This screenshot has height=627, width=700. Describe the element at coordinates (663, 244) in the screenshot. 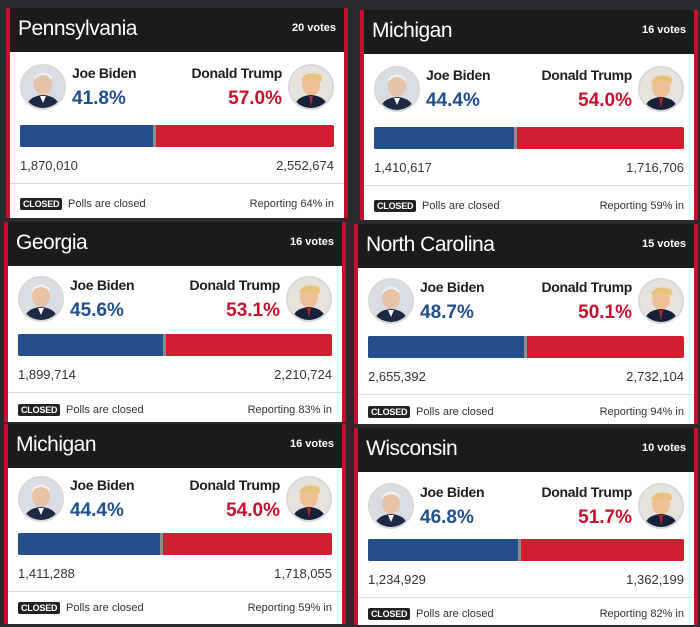

I see `electoral-votes: 15 votes` at that location.